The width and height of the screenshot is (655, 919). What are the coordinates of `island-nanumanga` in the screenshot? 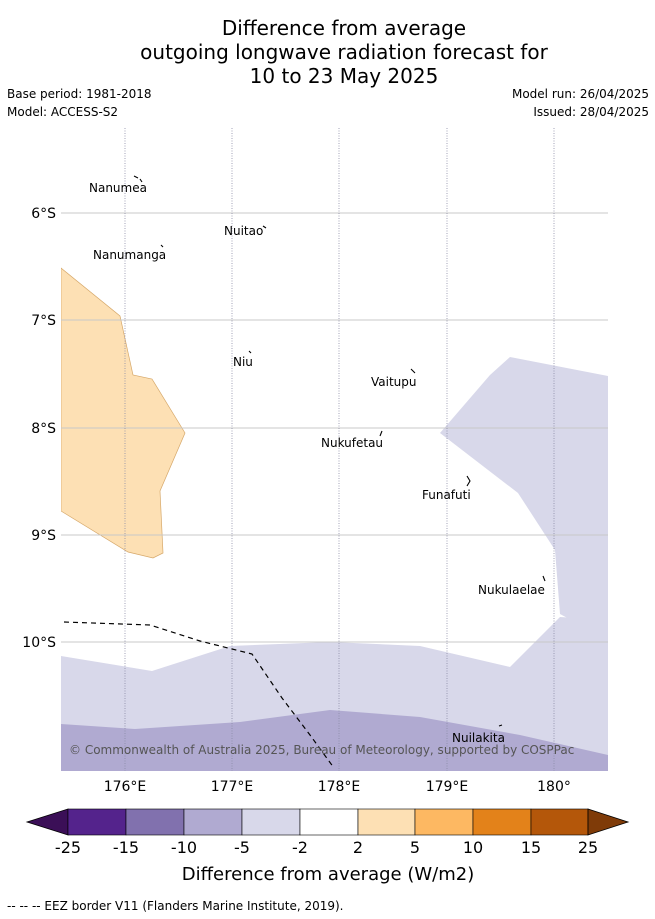 It's located at (162, 246).